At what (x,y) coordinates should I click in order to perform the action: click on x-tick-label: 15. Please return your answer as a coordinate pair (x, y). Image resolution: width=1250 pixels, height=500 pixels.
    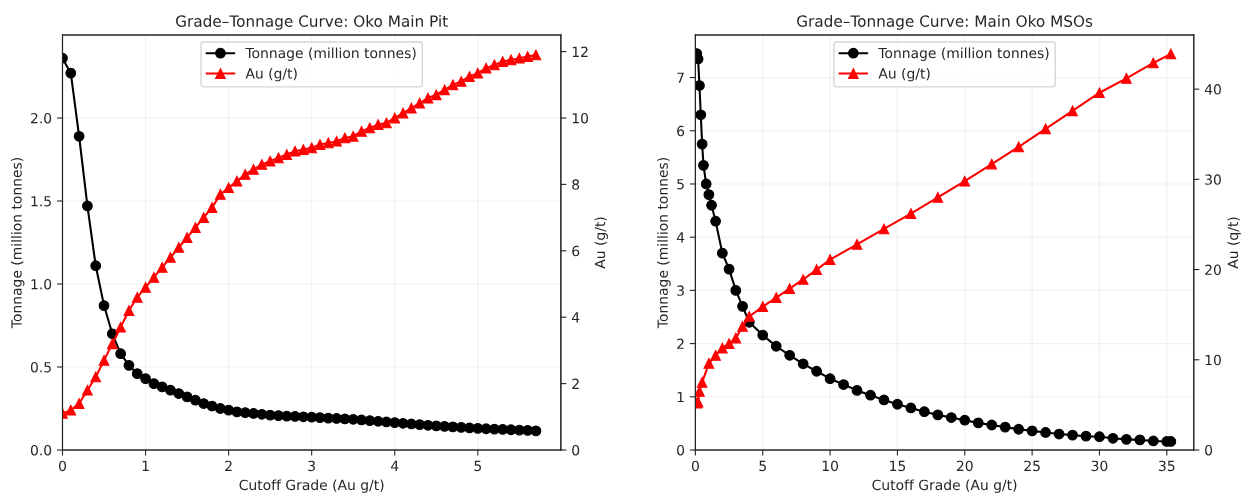
    Looking at the image, I should click on (898, 466).